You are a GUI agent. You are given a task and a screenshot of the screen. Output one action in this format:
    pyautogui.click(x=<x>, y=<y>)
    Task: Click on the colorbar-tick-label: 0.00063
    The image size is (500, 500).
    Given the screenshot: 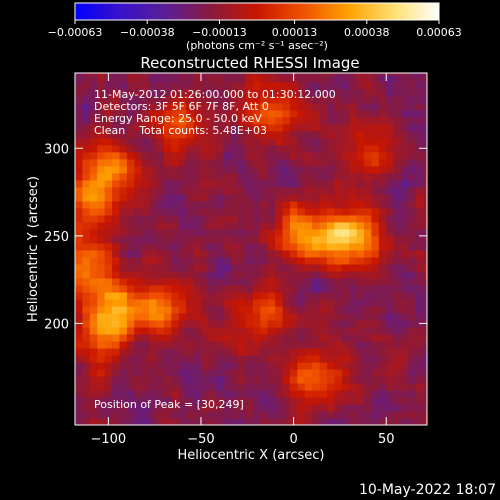 What is the action you would take?
    pyautogui.click(x=439, y=32)
    